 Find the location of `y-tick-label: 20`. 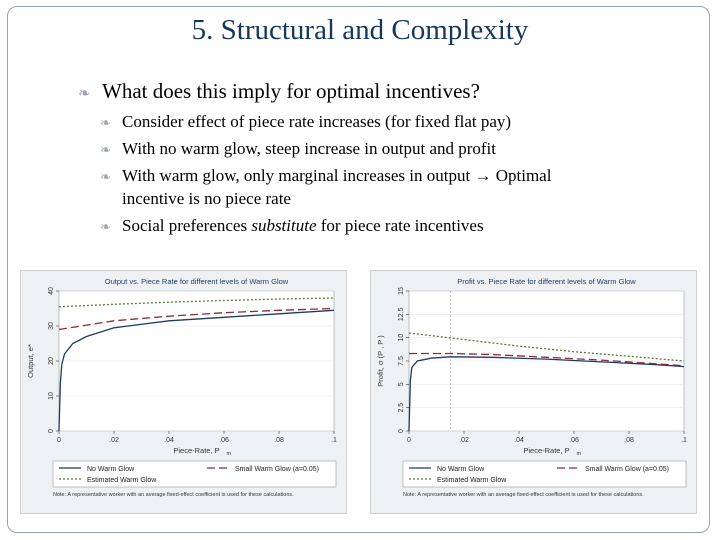

y-tick-label: 20 is located at coordinates (51, 361).